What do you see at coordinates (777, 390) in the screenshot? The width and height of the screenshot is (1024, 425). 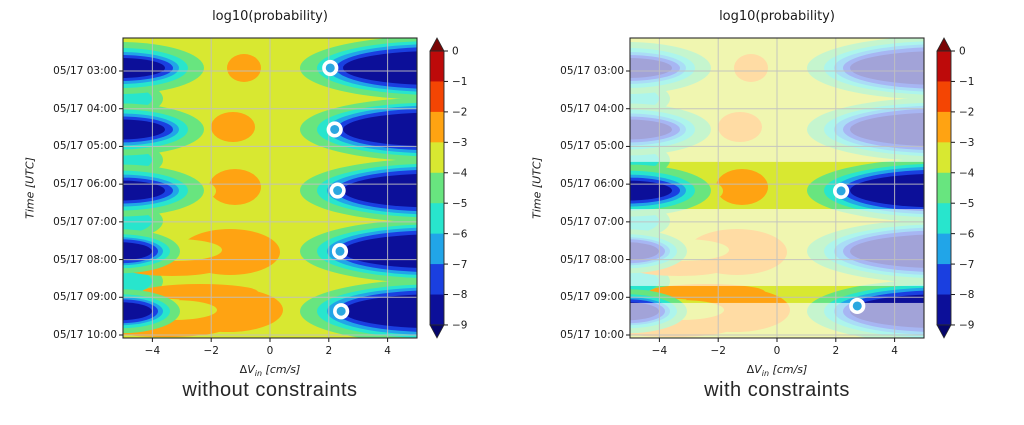 I see `caption-right: with constraints` at bounding box center [777, 390].